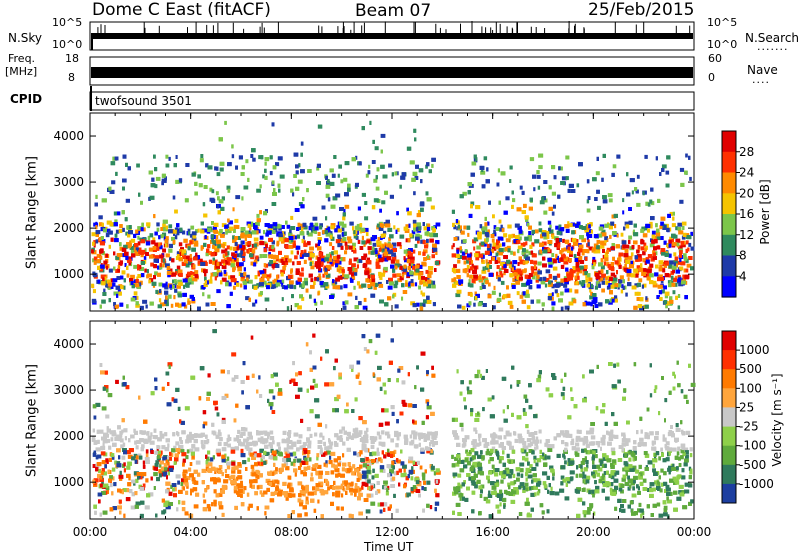 This screenshot has height=554, width=800. I want to click on velocity-ylabel: Slant Range [km], so click(32, 420).